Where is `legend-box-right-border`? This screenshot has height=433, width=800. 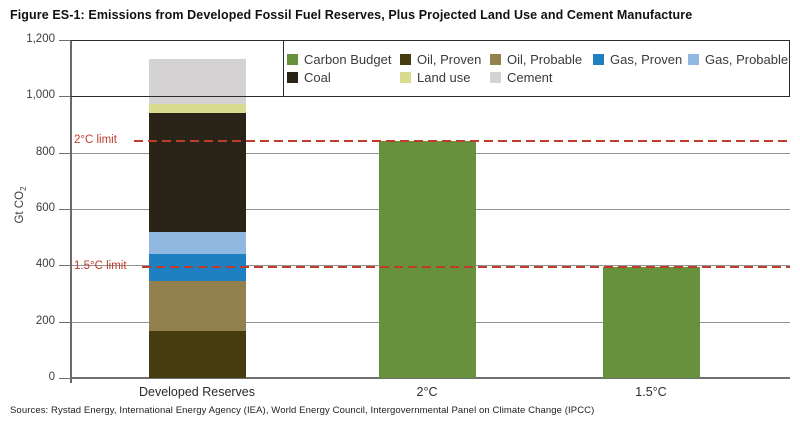 legend-box-right-border is located at coordinates (789, 68).